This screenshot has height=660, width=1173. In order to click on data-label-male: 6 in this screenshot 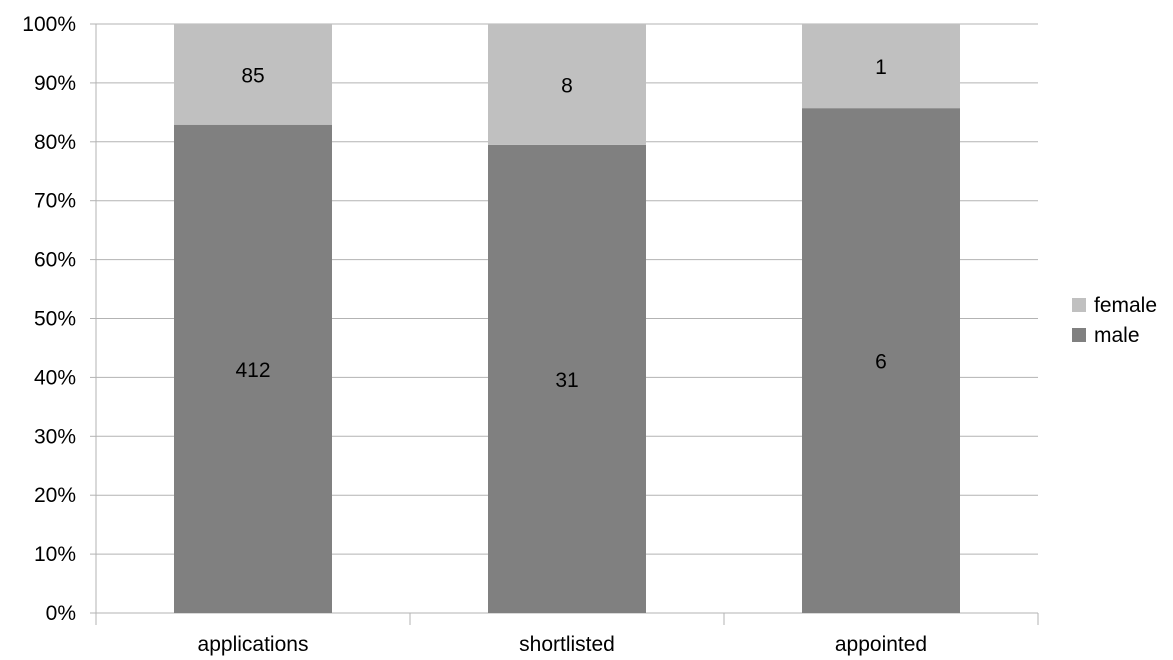, I will do `click(881, 362)`.